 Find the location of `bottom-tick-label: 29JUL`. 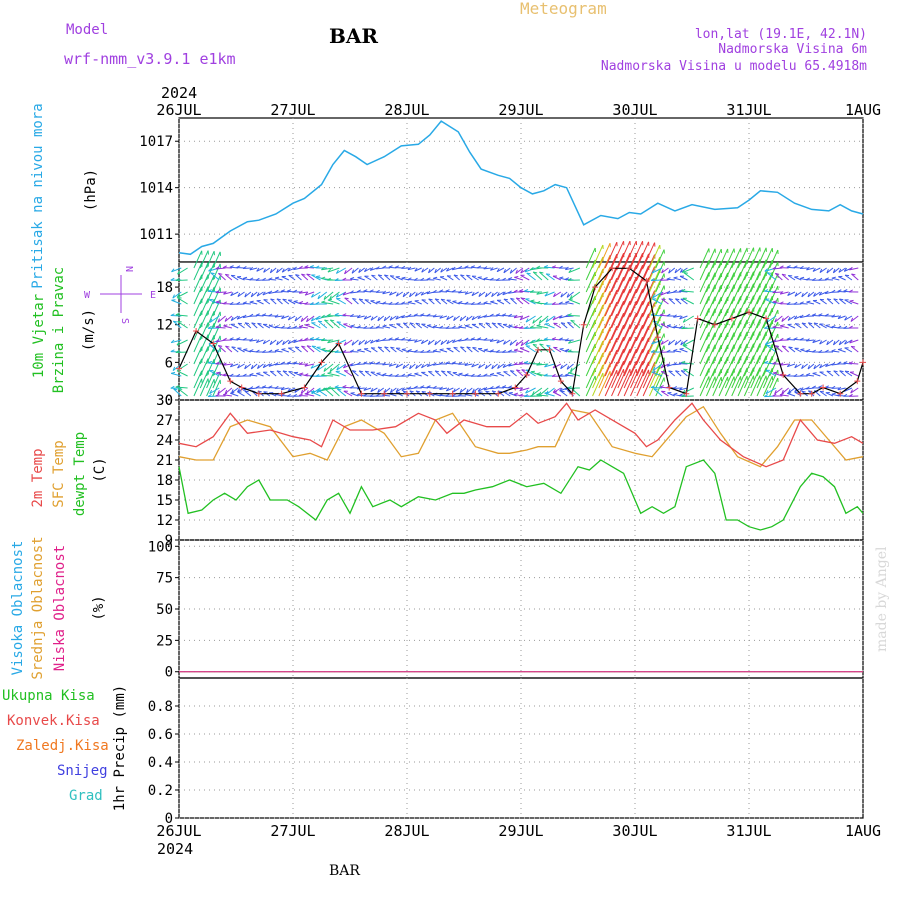

bottom-tick-label: 29JUL is located at coordinates (520, 831).